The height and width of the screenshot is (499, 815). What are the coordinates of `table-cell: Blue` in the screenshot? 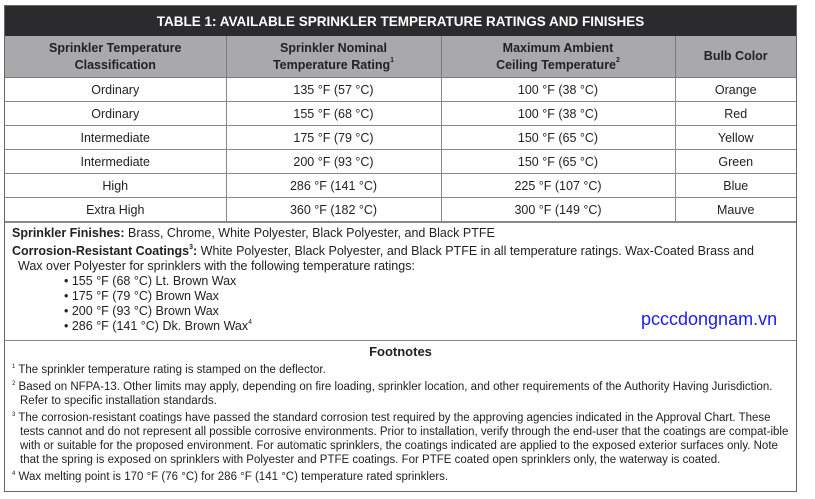 It's located at (735, 185).